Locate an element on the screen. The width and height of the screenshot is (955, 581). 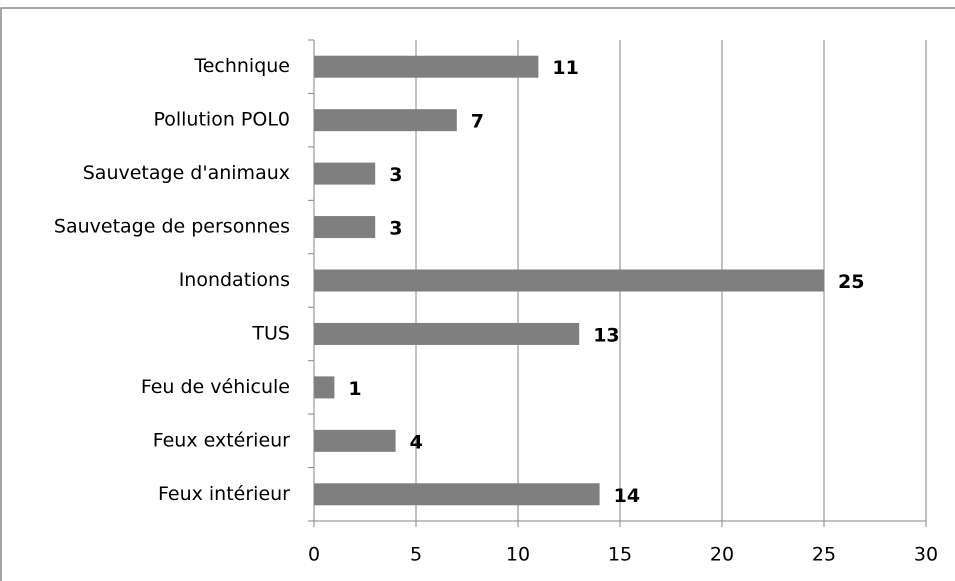
x-tick-label: 15 is located at coordinates (620, 555).